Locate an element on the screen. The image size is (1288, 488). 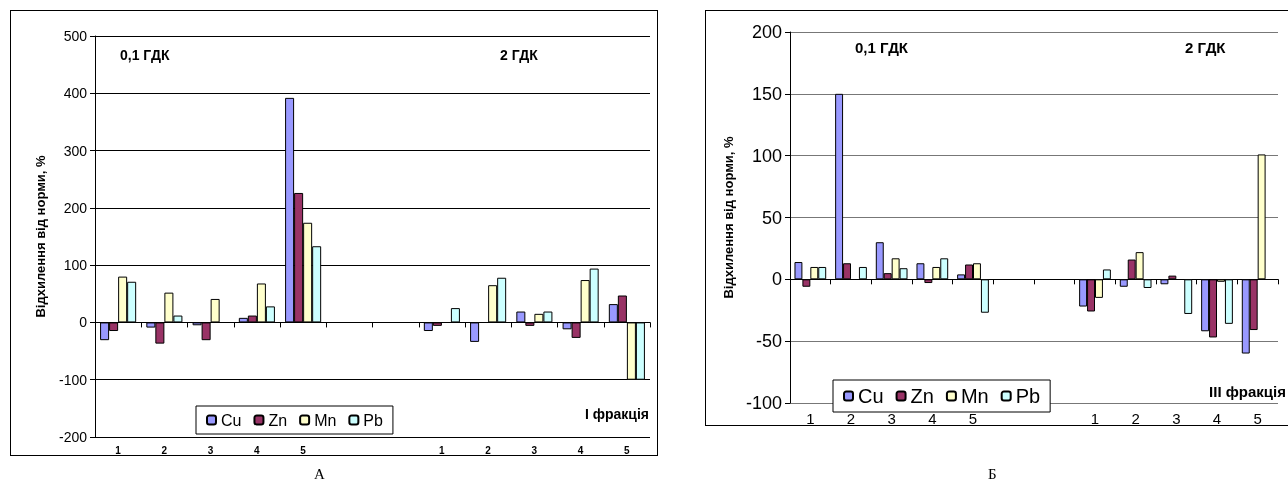
y-tick-label: 50 is located at coordinates (771, 217).